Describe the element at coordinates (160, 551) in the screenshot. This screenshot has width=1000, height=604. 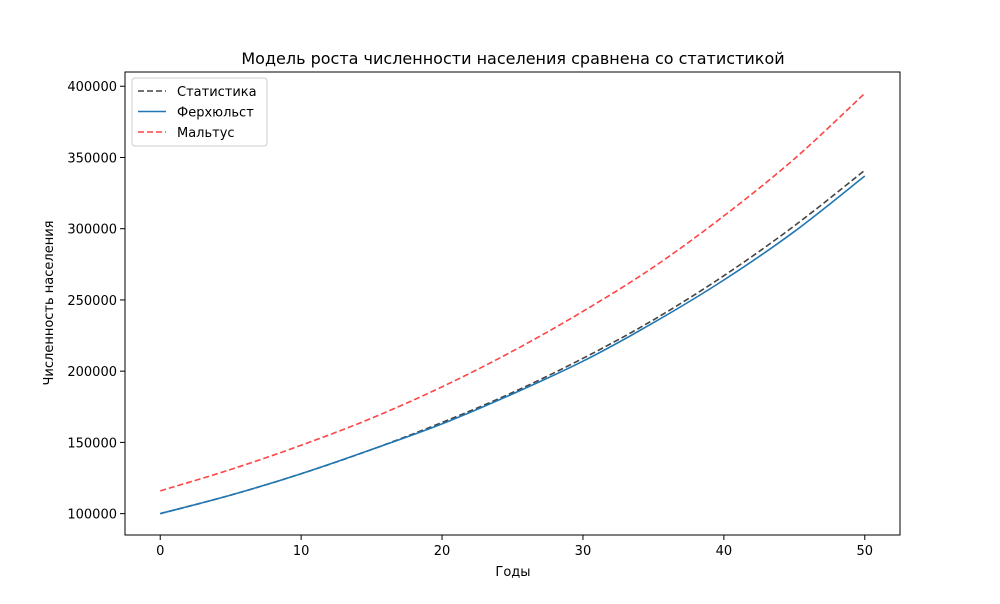
I see `x-tick-label: 0` at that location.